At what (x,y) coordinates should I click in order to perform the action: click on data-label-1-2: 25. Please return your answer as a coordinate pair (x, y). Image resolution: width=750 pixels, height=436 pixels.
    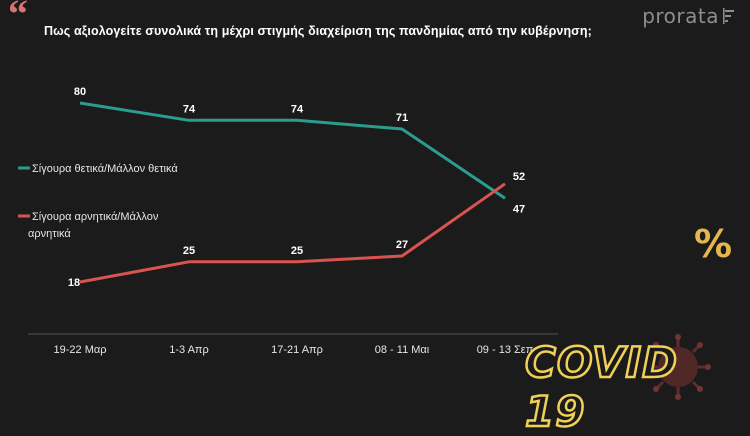
    Looking at the image, I should click on (297, 251).